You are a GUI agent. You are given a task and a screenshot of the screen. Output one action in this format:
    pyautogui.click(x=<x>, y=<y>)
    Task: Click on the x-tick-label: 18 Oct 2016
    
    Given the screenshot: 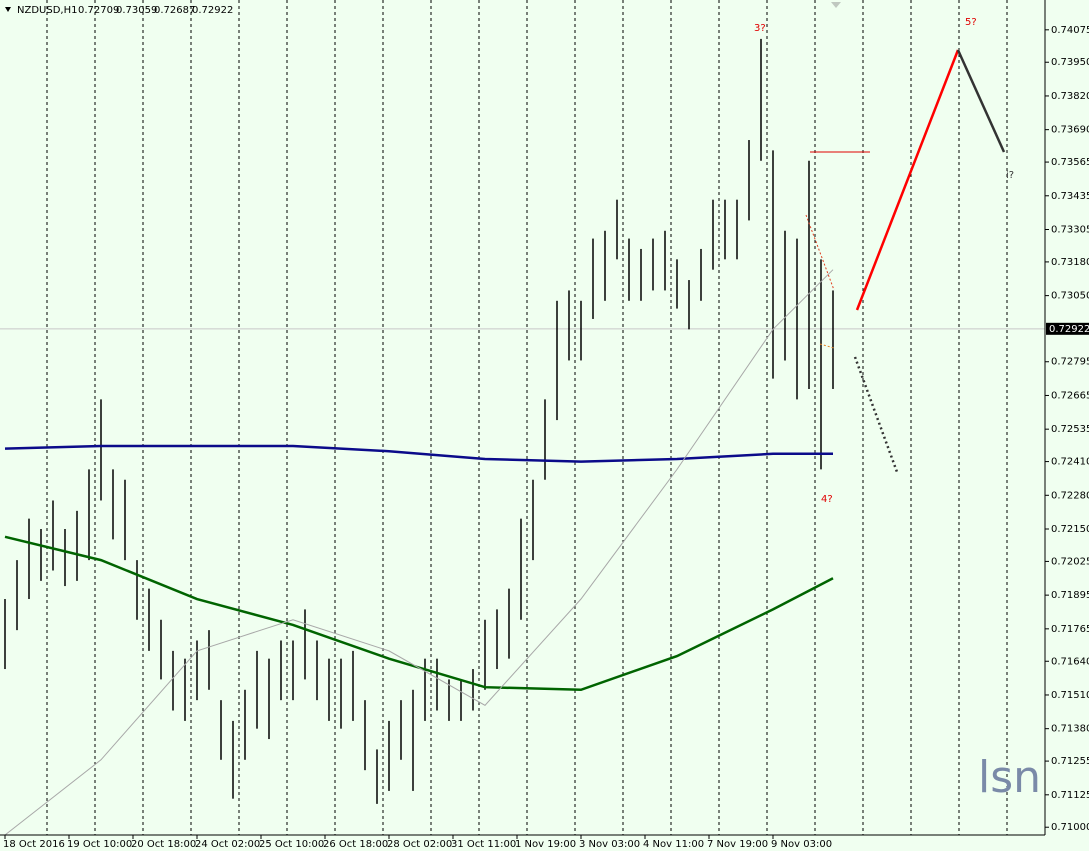 What is the action you would take?
    pyautogui.click(x=34, y=844)
    